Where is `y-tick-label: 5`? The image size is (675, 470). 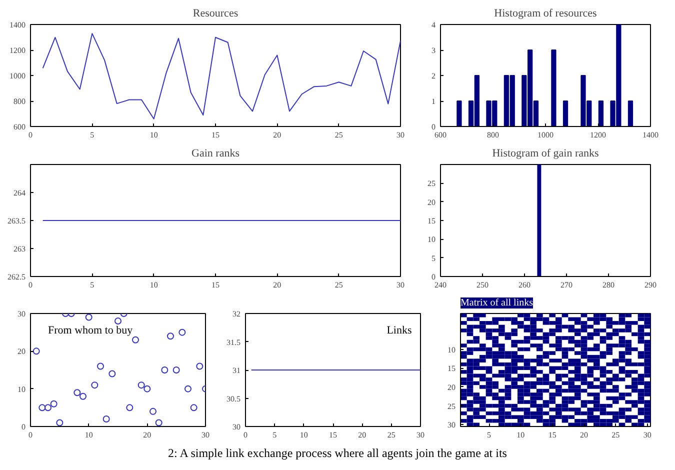
y-tick-label: 5 is located at coordinates (434, 258).